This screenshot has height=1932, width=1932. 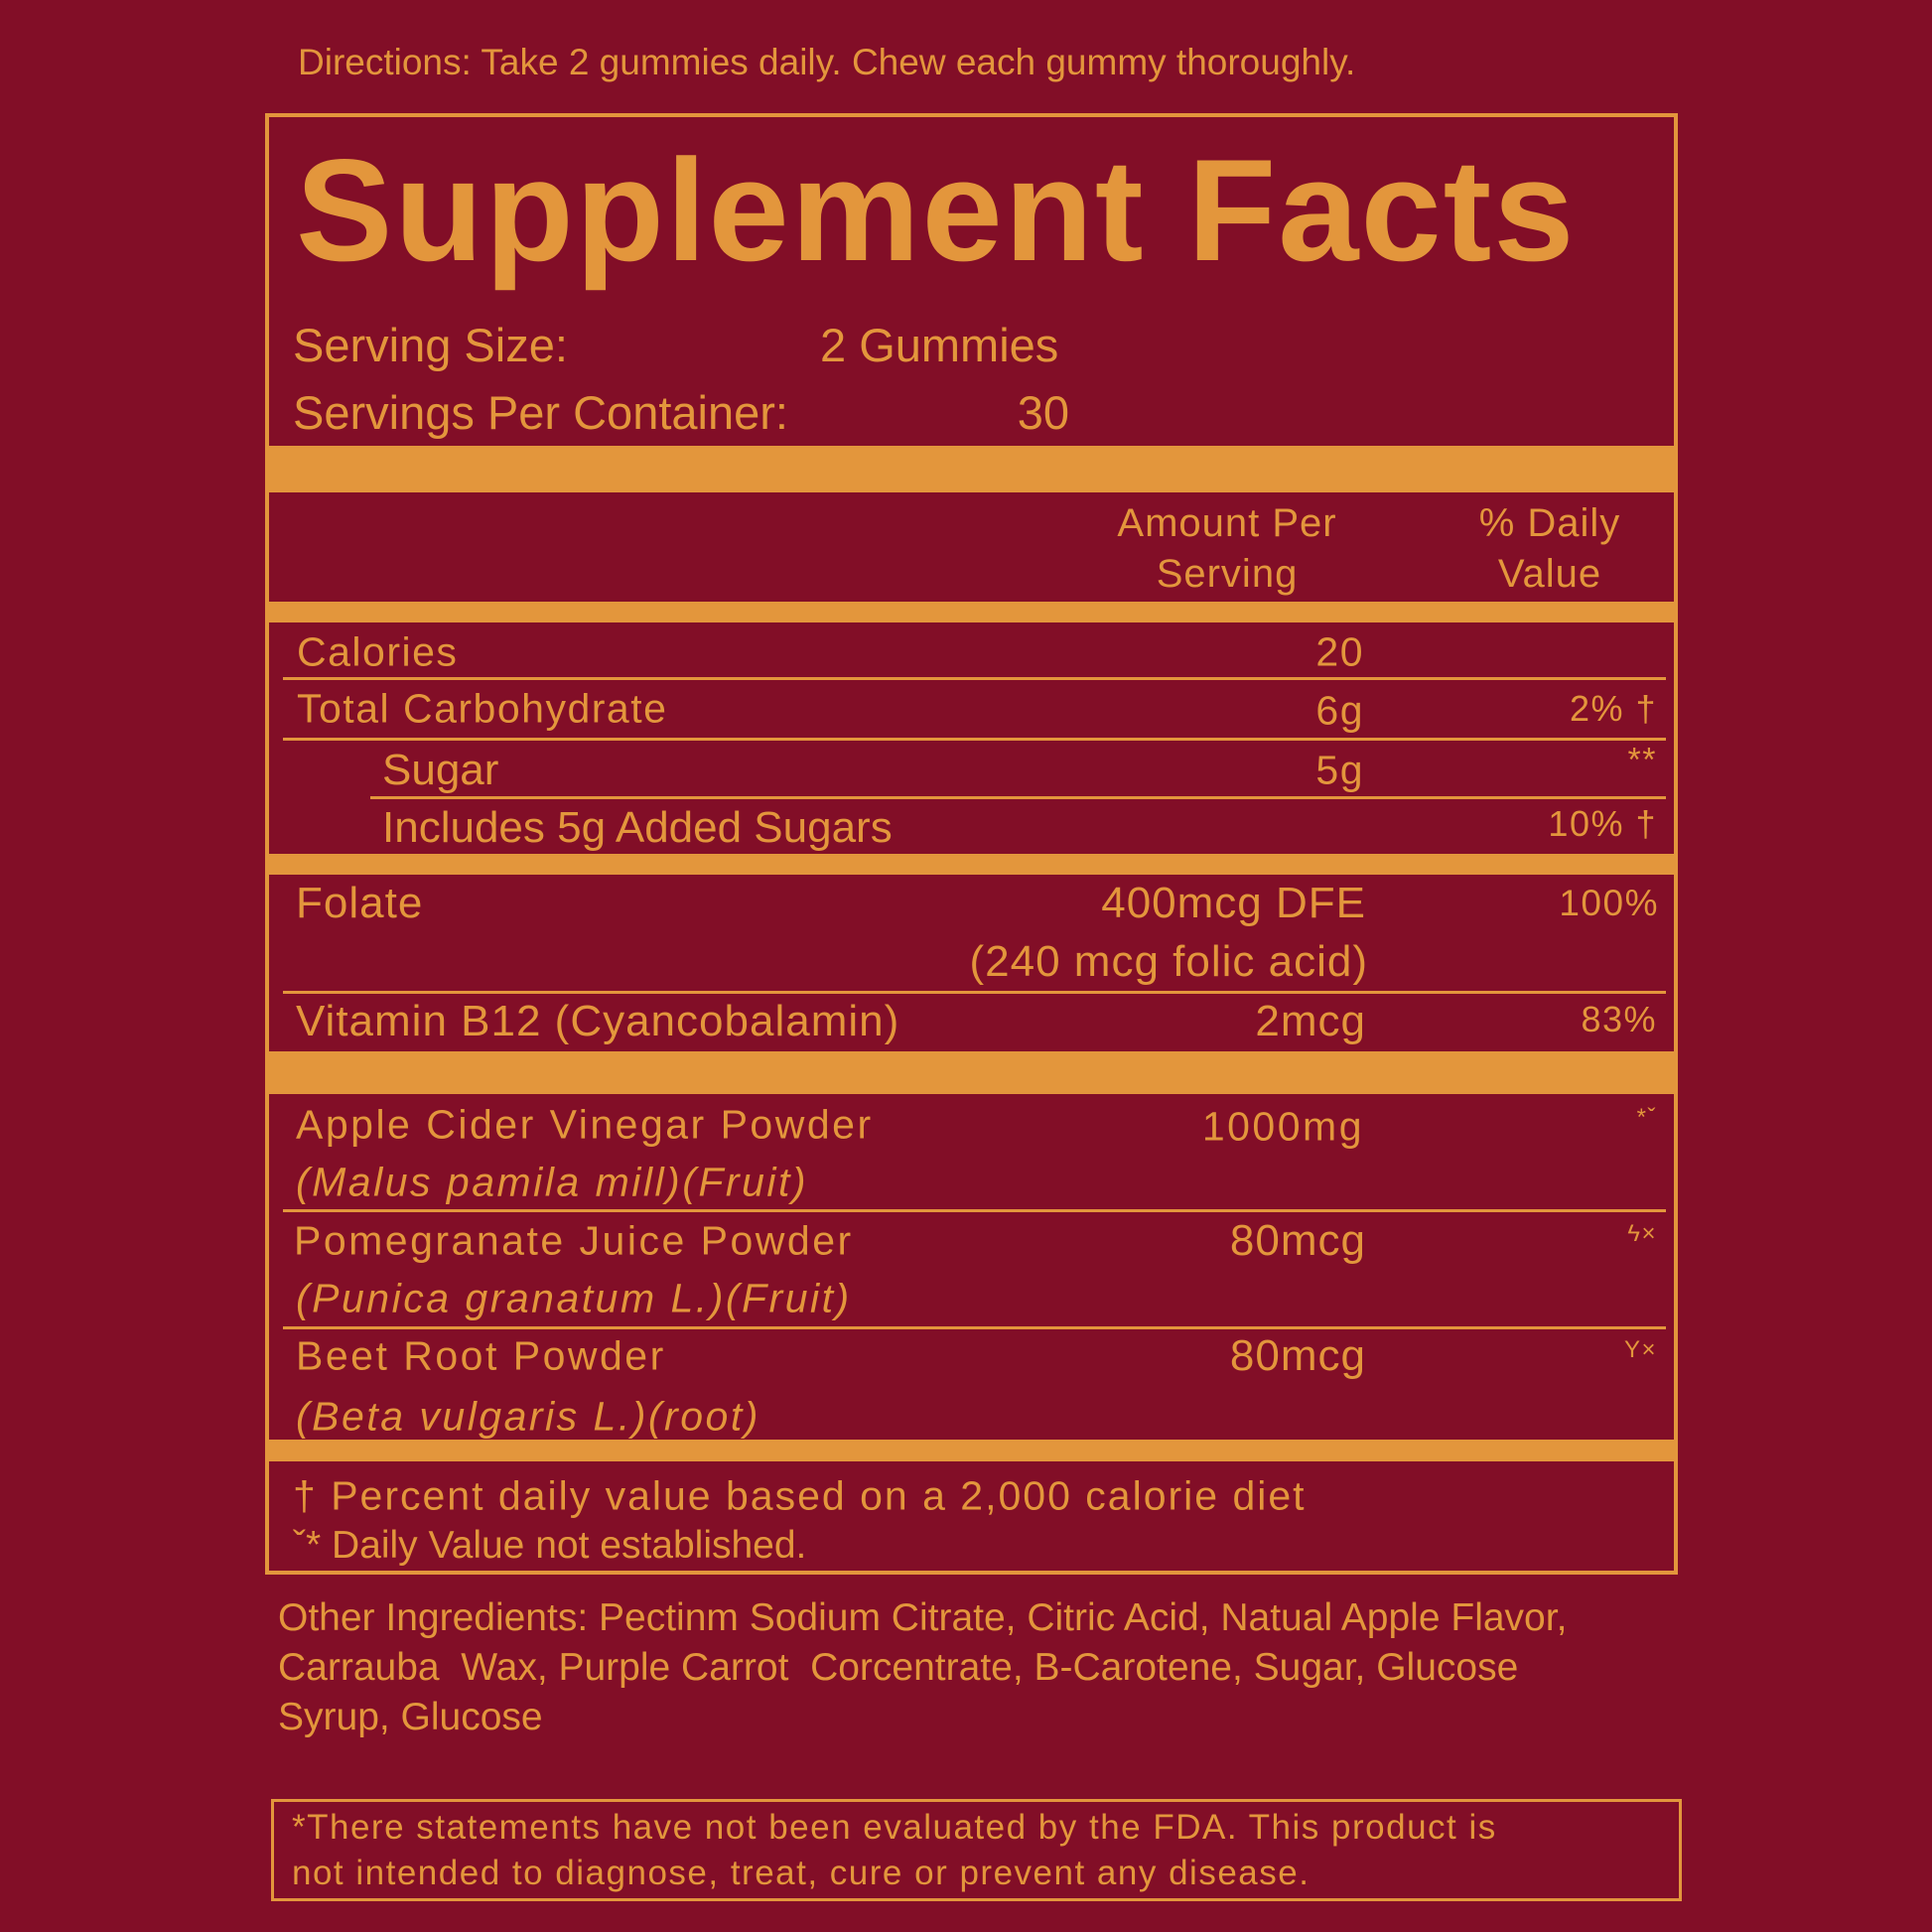 I want to click on servings-per-container-label: Servings Per Container:, so click(x=540, y=413).